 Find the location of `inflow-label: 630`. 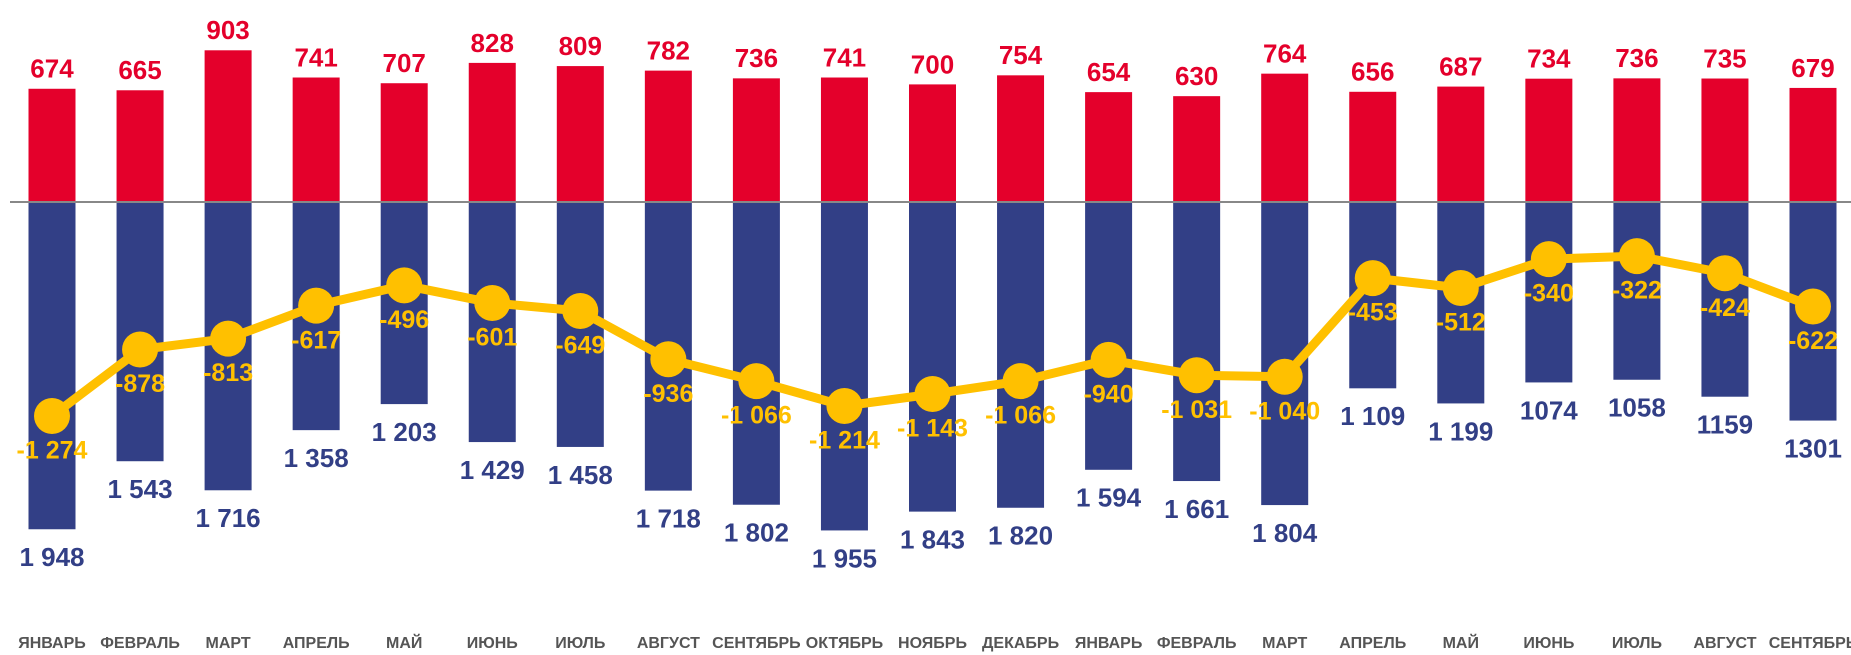

inflow-label: 630 is located at coordinates (1196, 76).